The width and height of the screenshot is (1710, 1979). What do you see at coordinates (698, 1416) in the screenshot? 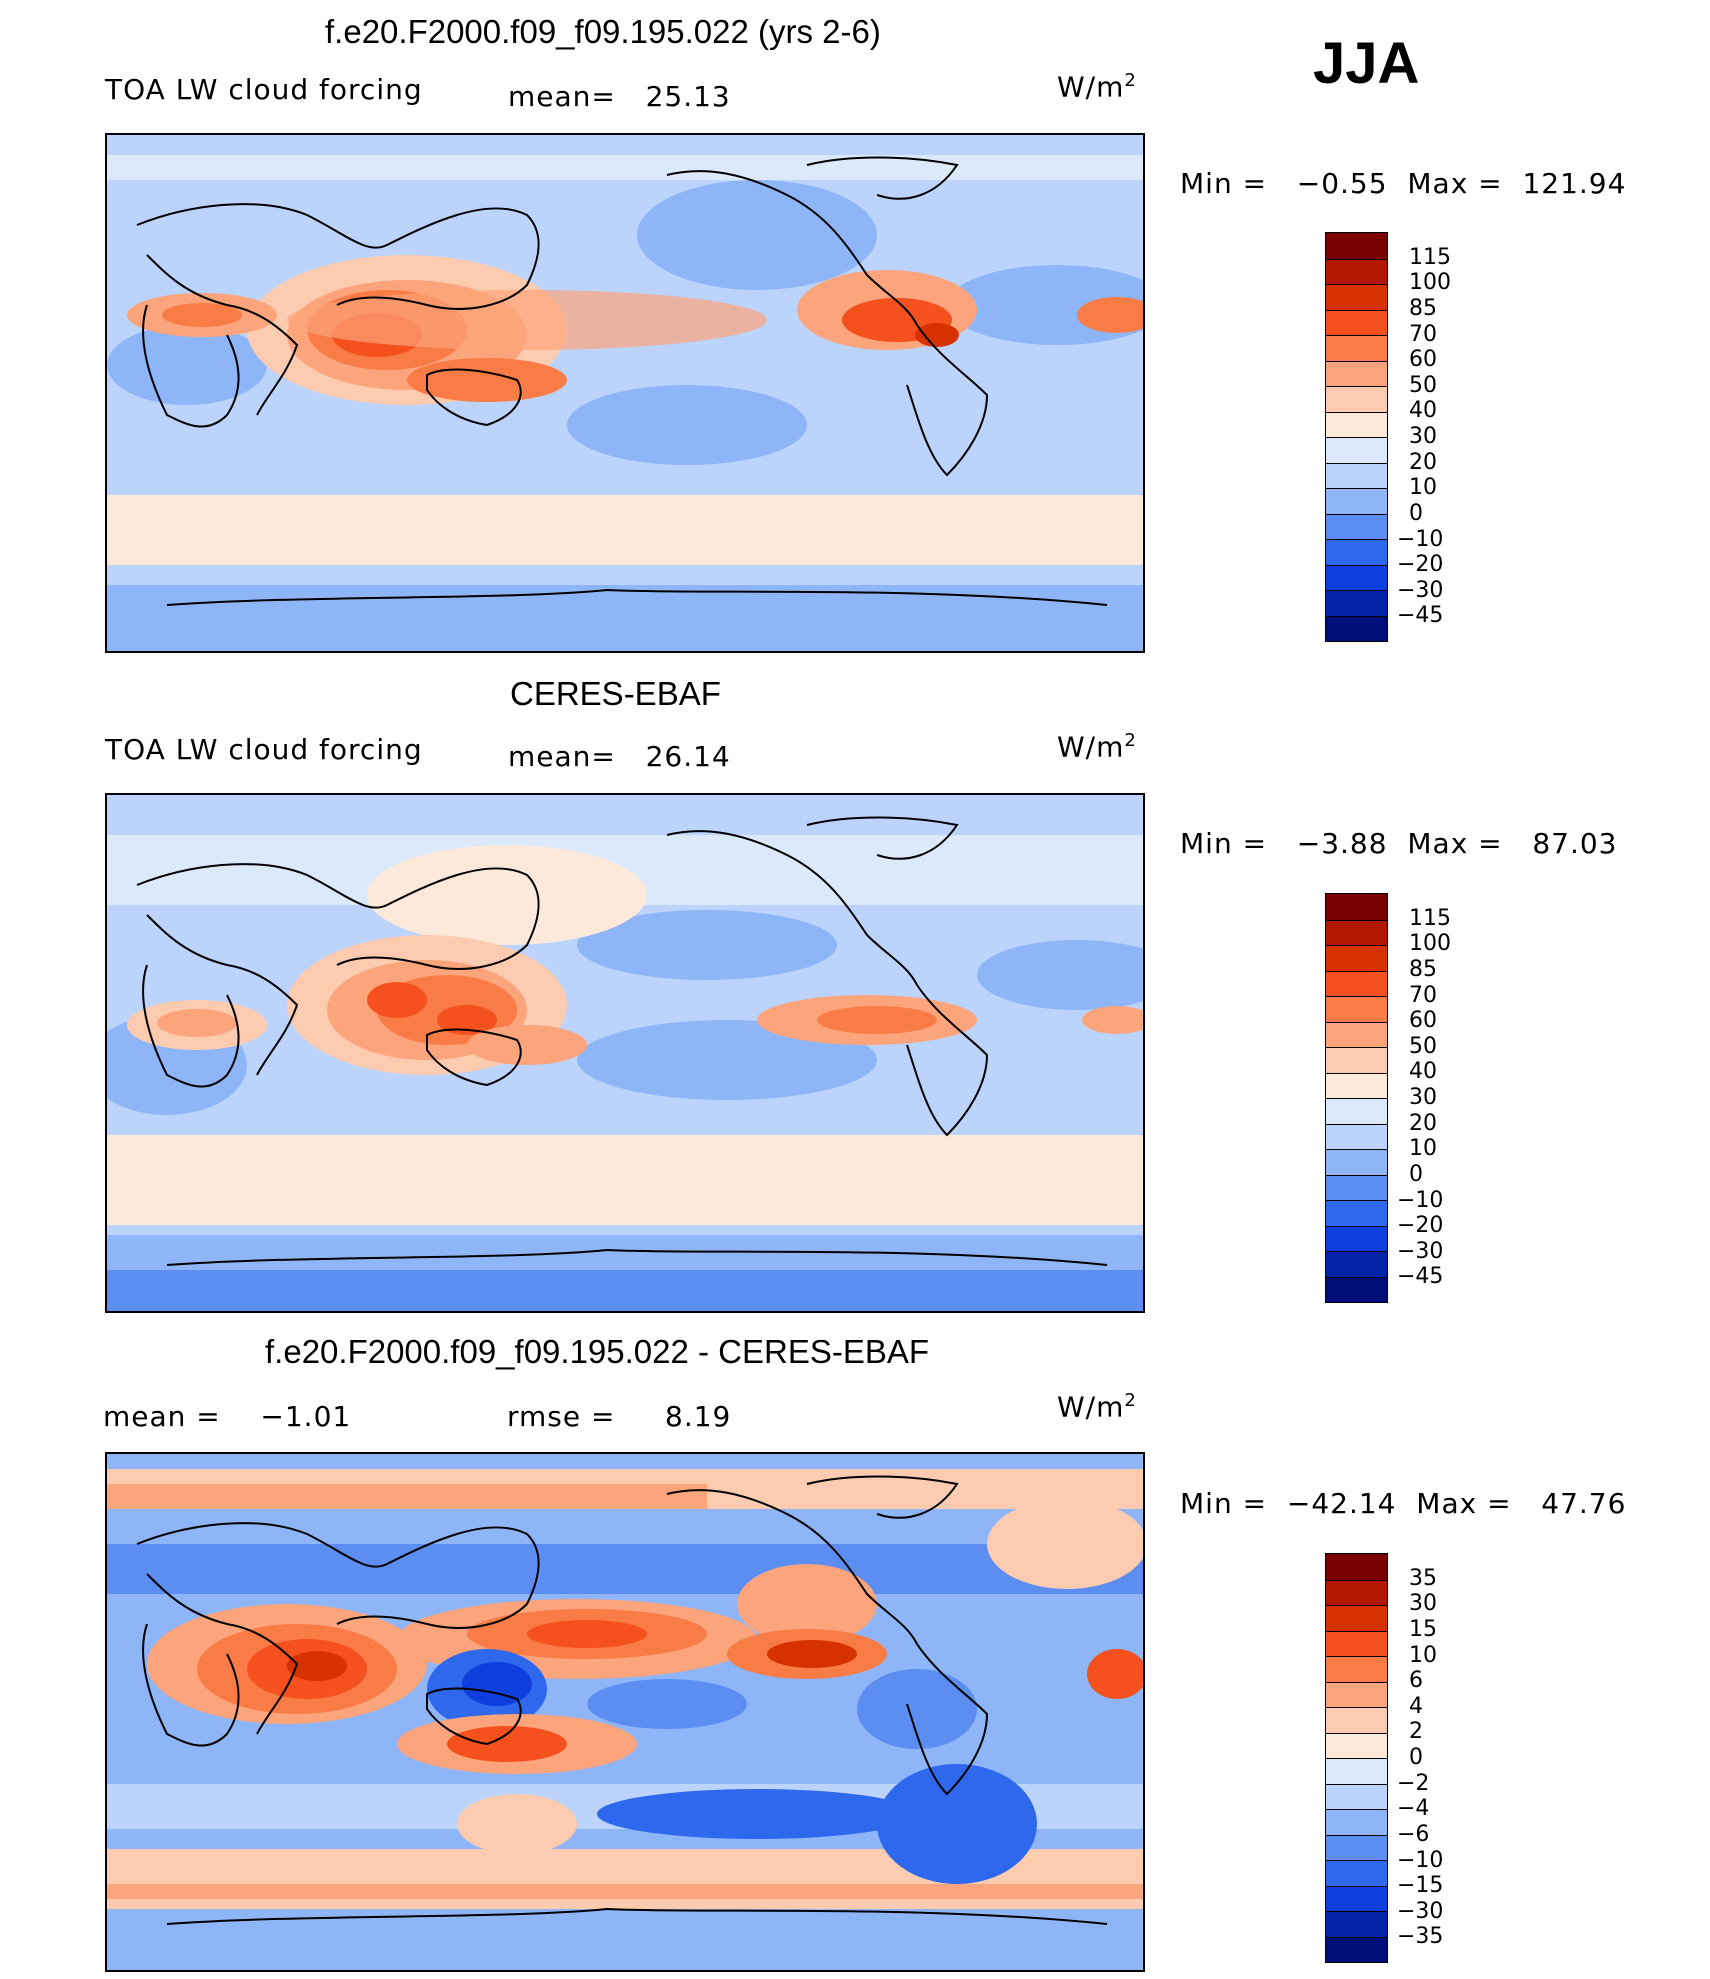
I see `panel-3-rmse-value: 8.19` at bounding box center [698, 1416].